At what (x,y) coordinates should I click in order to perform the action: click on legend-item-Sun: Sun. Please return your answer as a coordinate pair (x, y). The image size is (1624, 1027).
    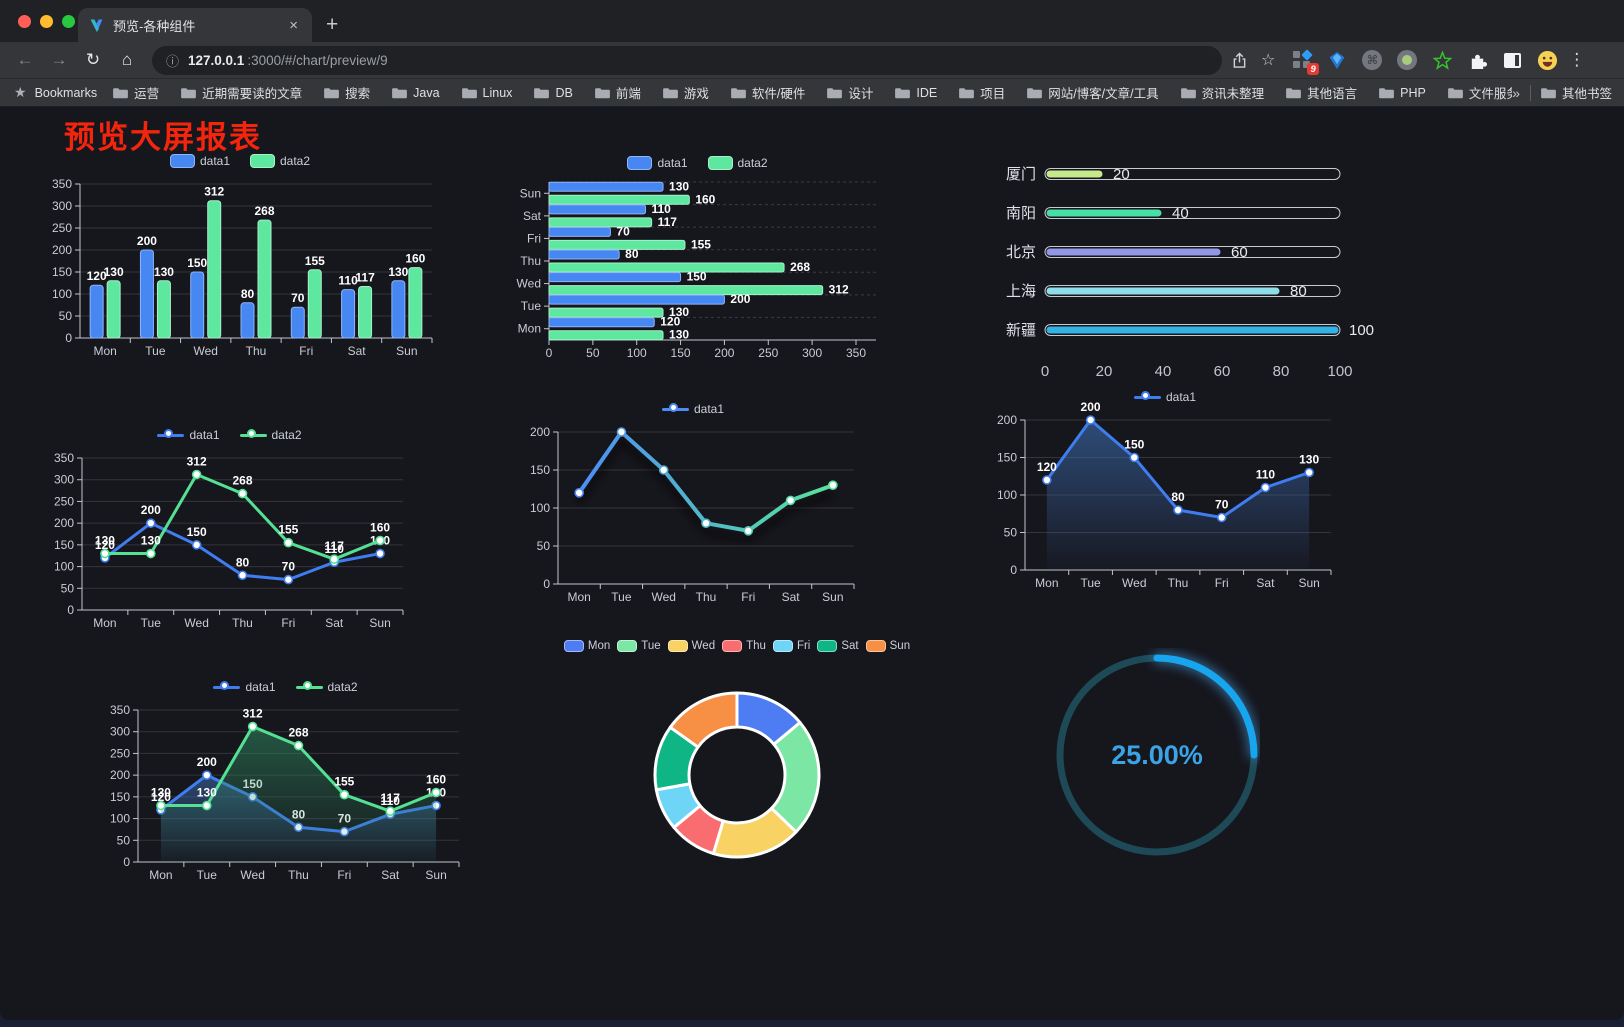
    Looking at the image, I should click on (887, 646).